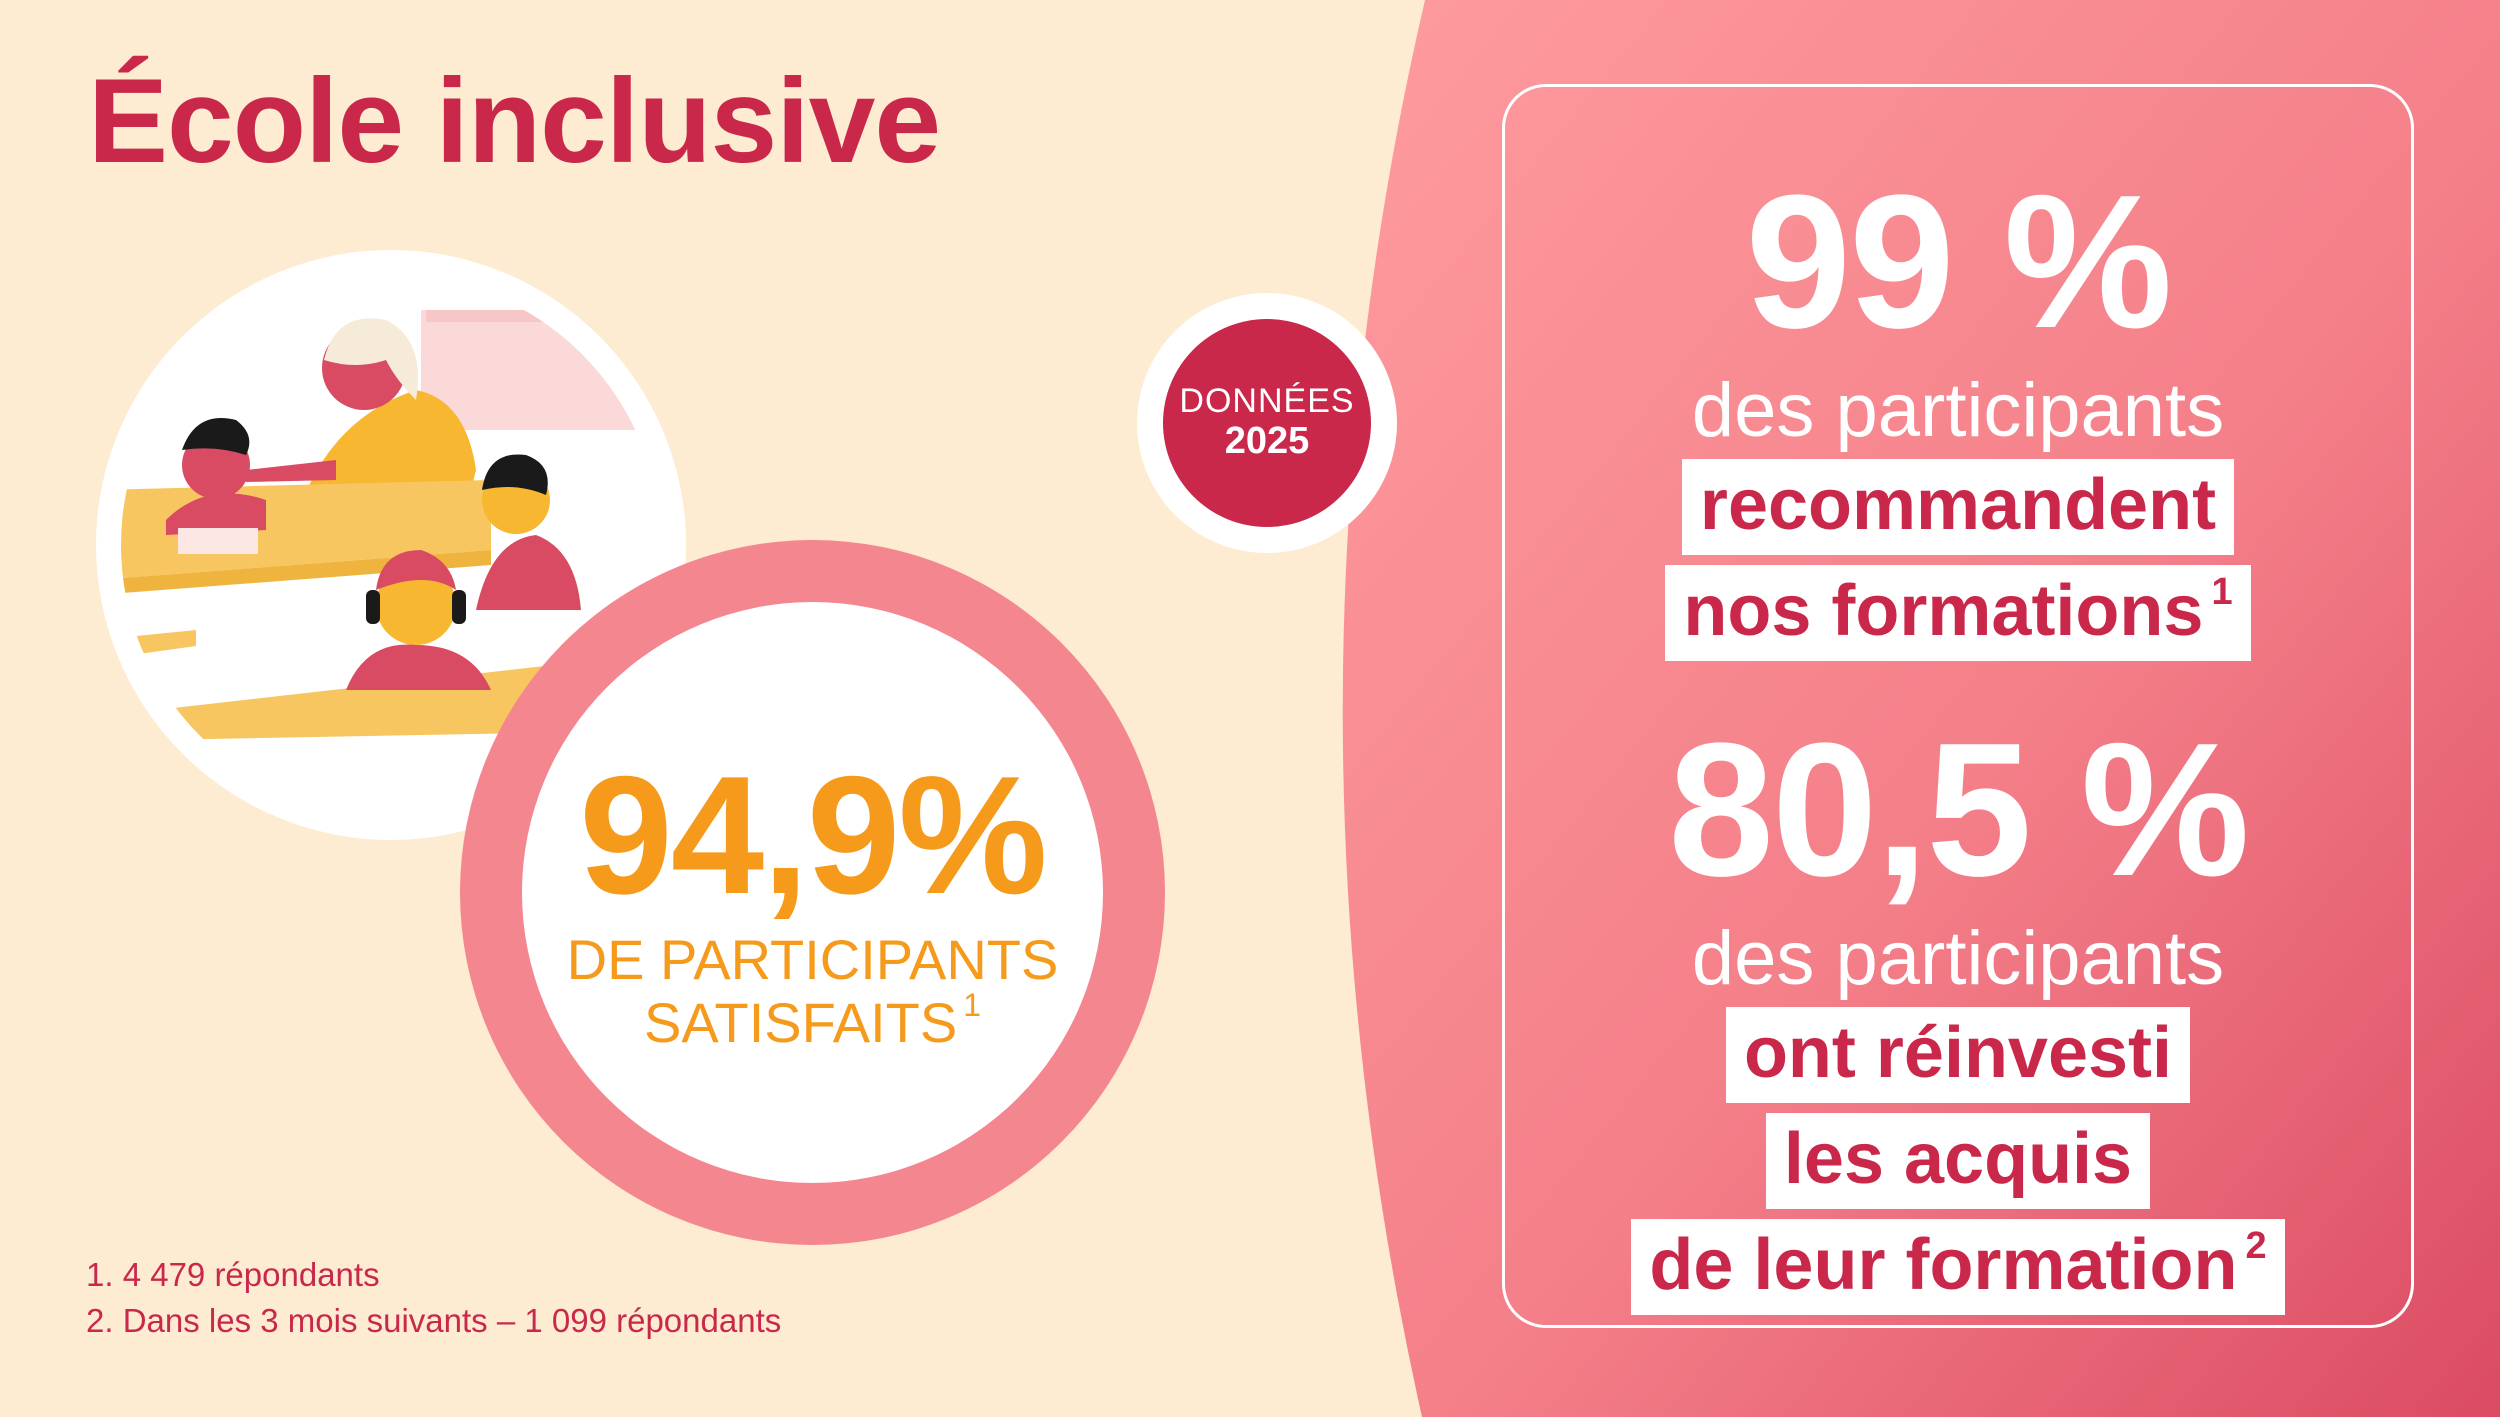  What do you see at coordinates (2222, 592) in the screenshot?
I see `stat-footnote-ref: 1` at bounding box center [2222, 592].